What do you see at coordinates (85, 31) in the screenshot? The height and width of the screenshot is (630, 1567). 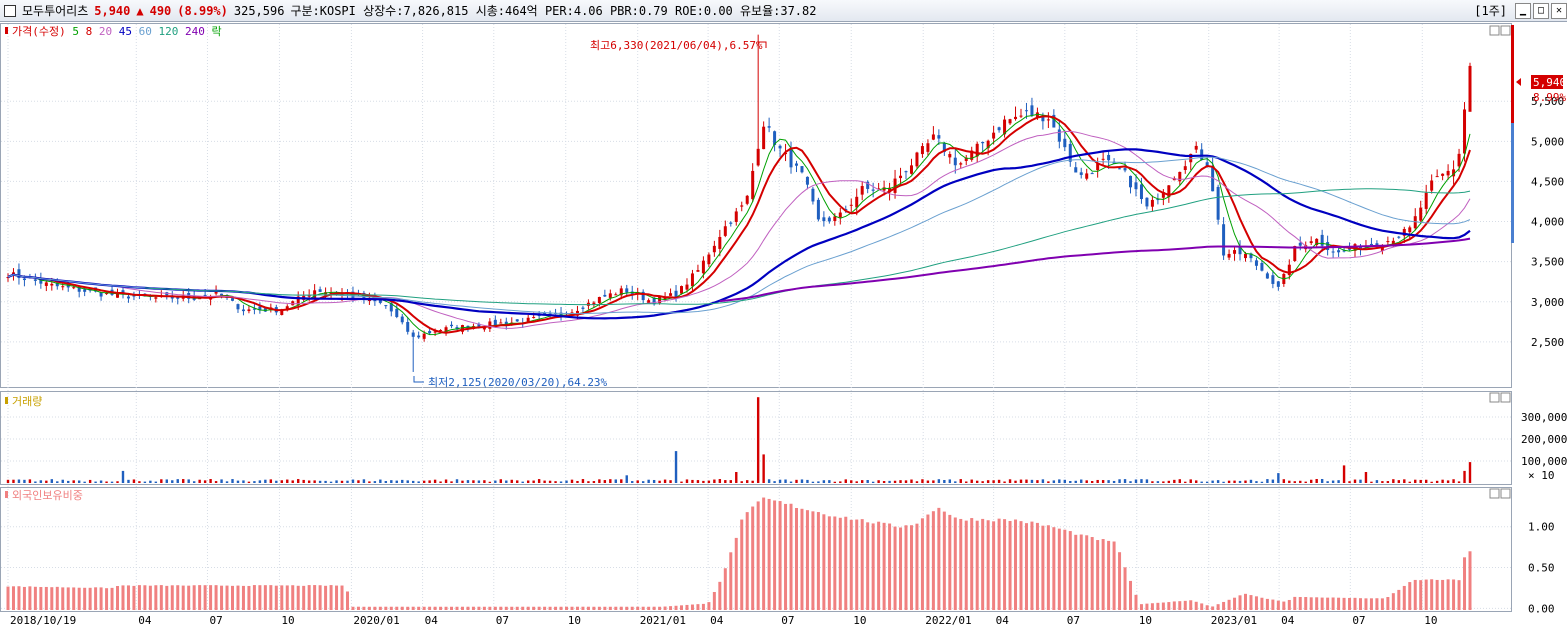 I see `legend-item: 8` at bounding box center [85, 31].